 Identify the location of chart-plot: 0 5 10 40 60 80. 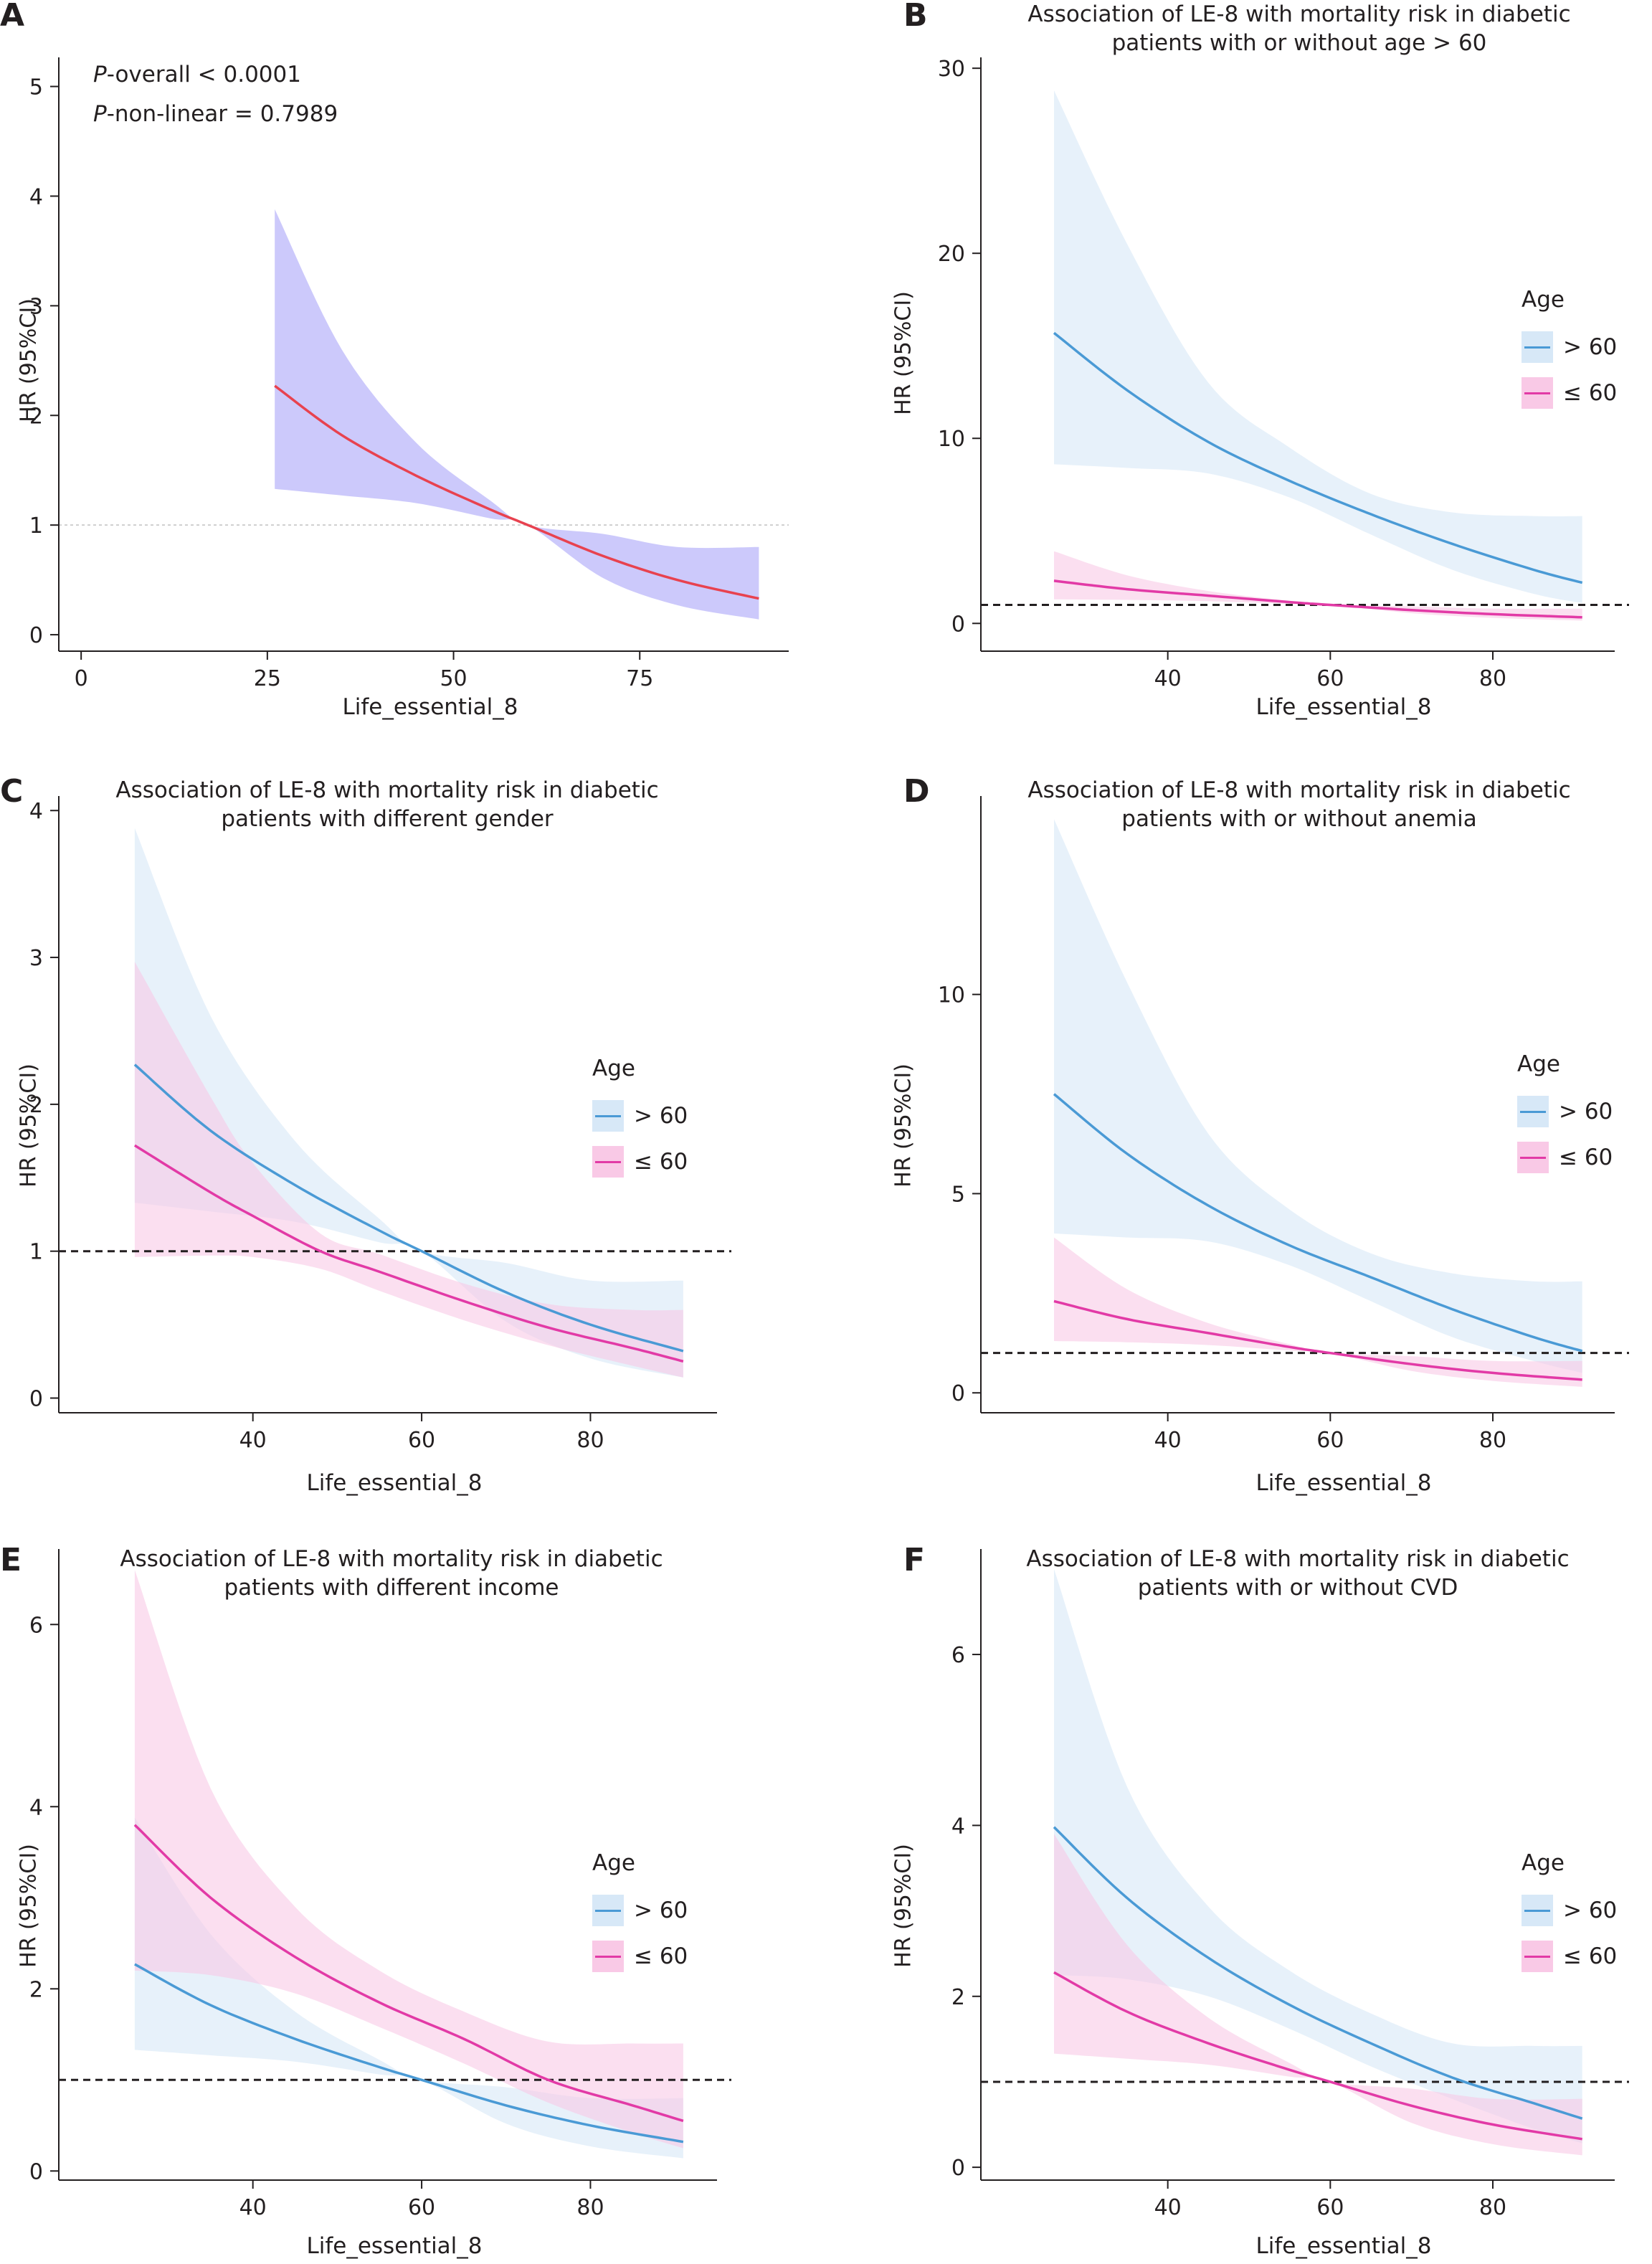
(1283, 1124).